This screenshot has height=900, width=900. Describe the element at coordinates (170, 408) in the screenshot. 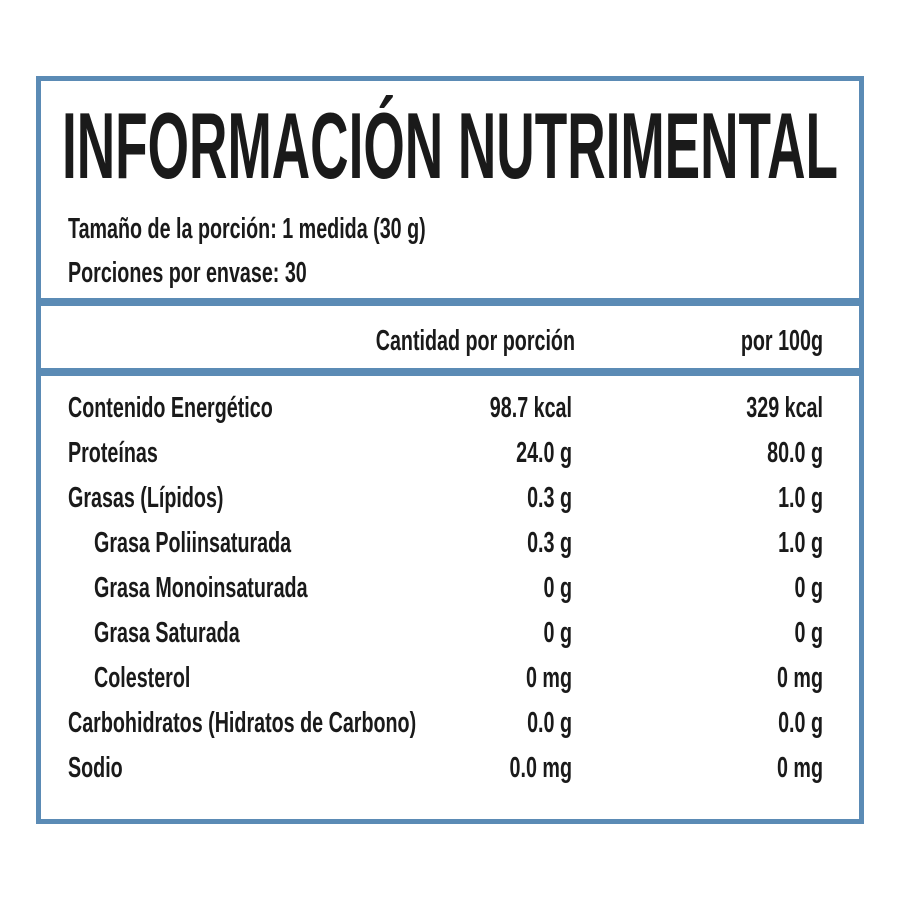

I see `nutrient-name: Contenido Energético` at that location.